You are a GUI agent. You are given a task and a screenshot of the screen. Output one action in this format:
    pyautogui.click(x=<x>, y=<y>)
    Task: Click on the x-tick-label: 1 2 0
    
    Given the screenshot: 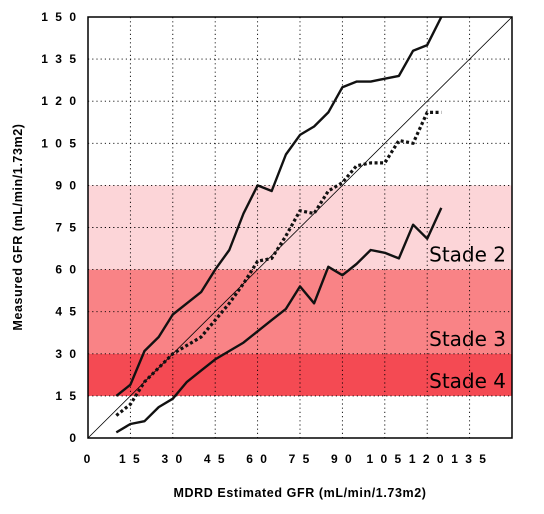 What is the action you would take?
    pyautogui.click(x=427, y=459)
    